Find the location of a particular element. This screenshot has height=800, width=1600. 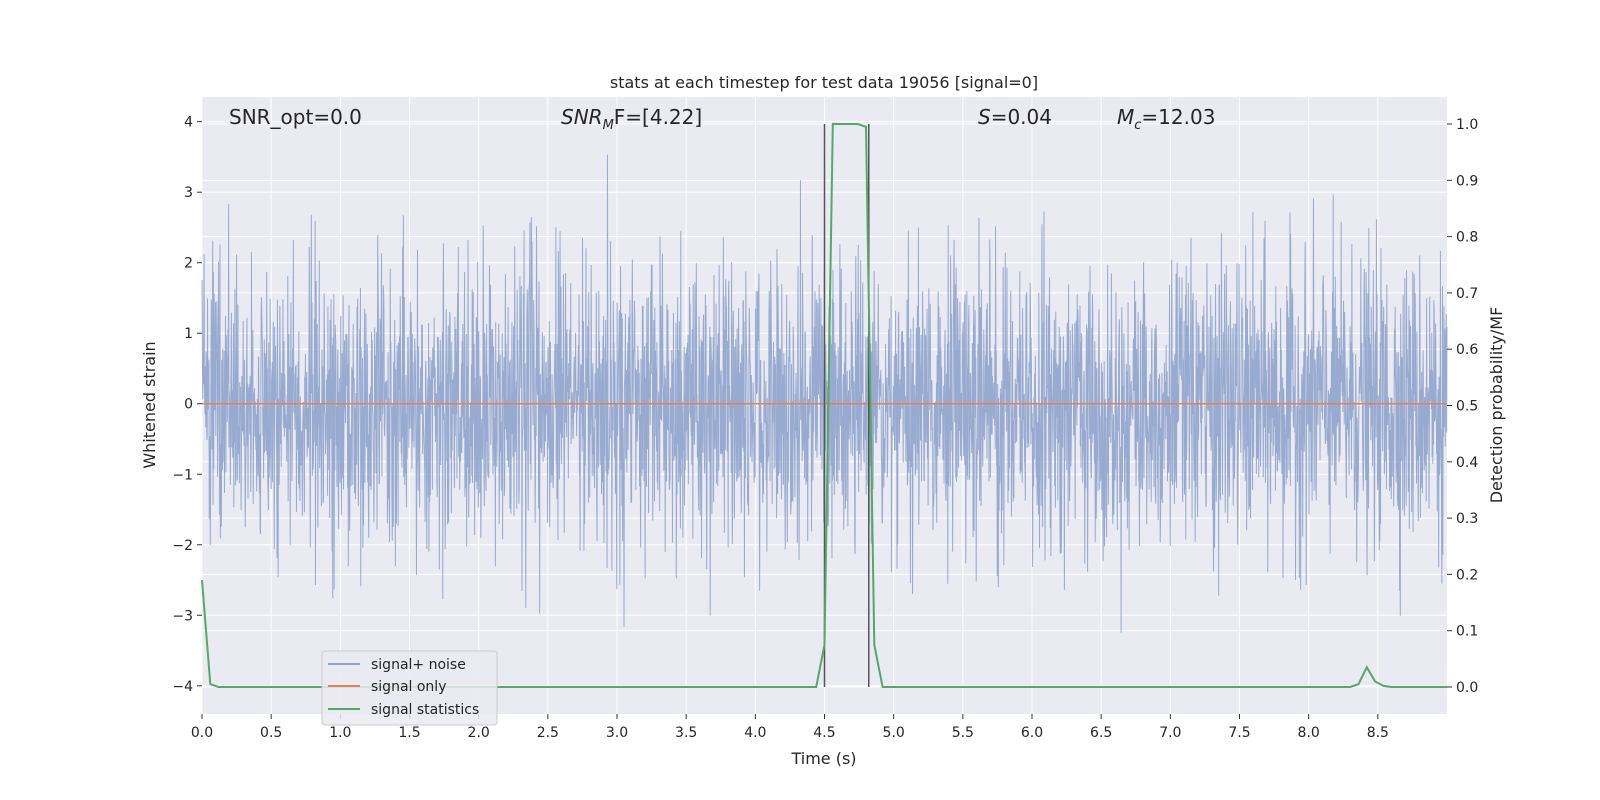

y-right-axis-label: Detection probability/MF is located at coordinates (1496, 405).